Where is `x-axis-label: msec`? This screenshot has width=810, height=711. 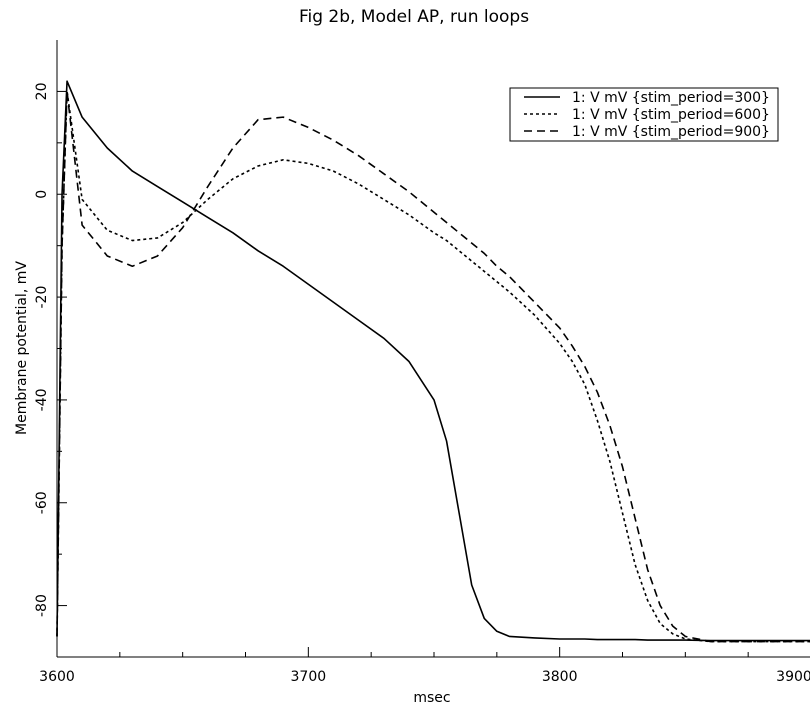
x-axis-label: msec is located at coordinates (431, 698).